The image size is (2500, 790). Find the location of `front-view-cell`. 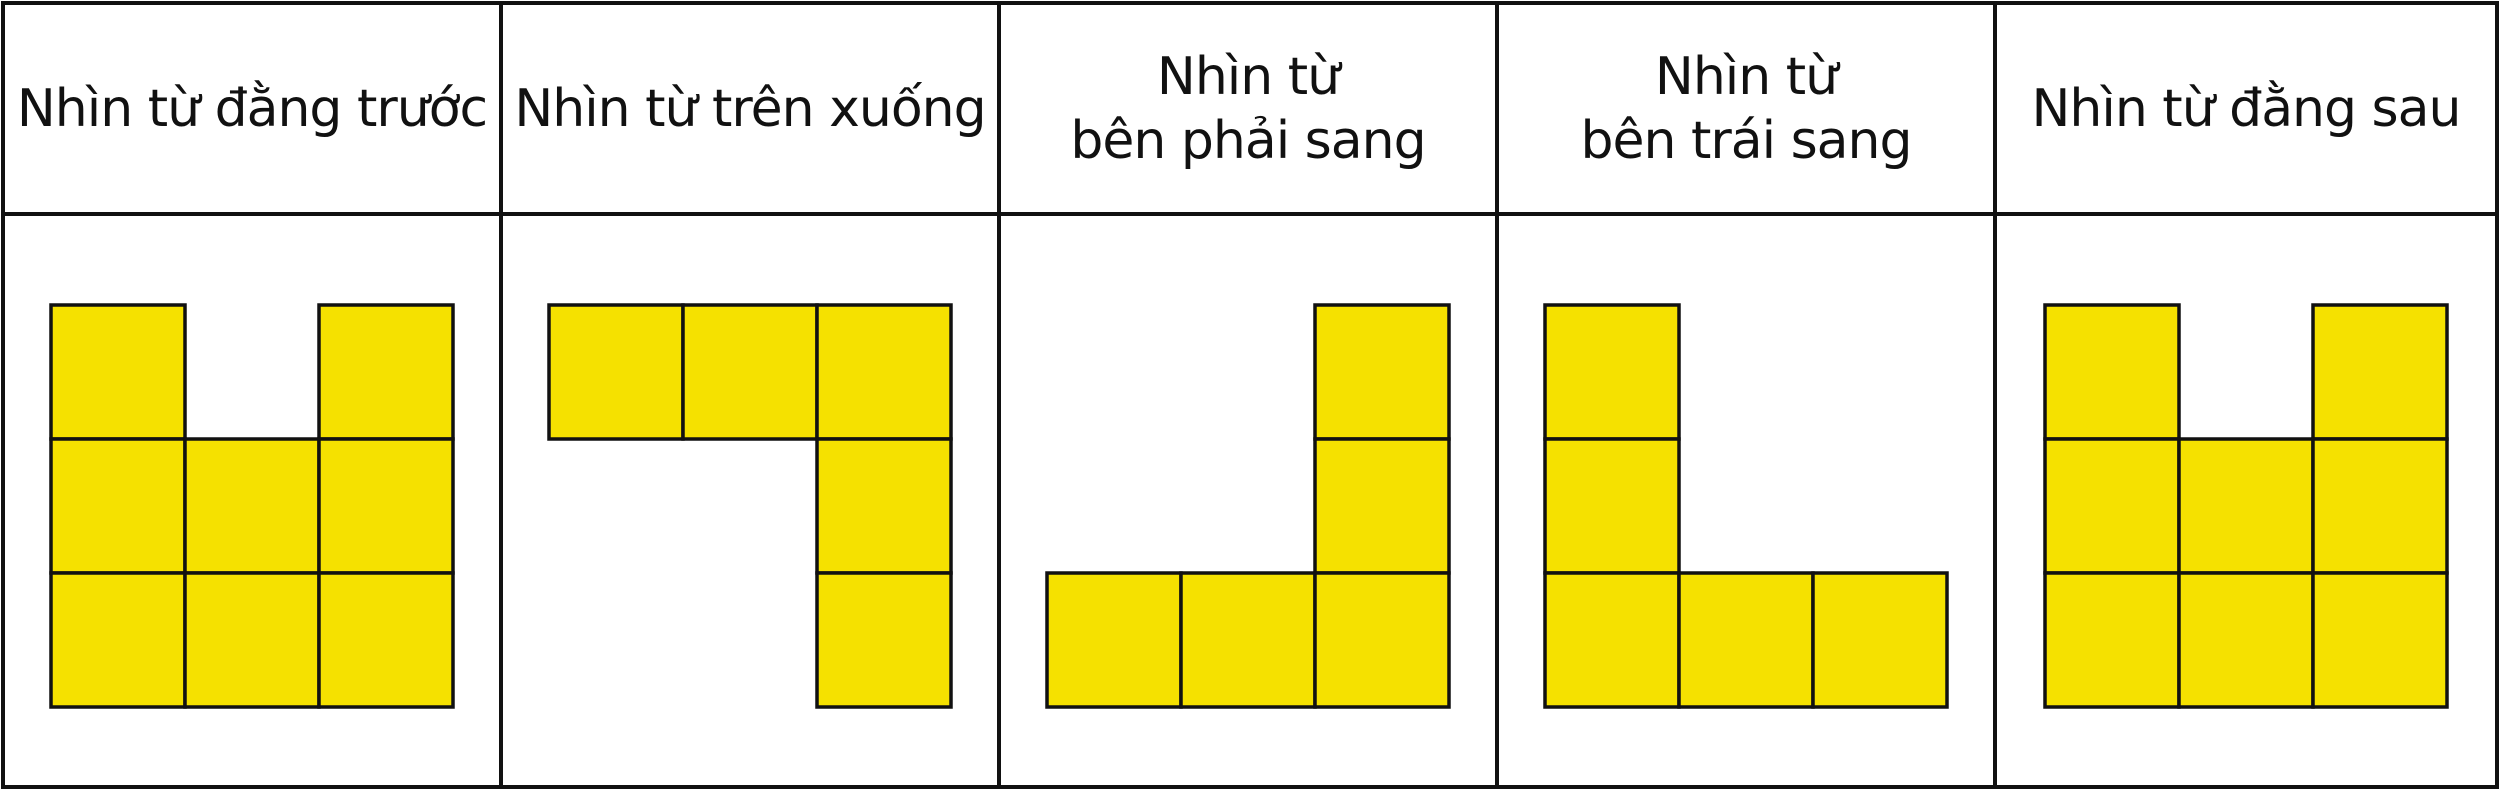

front-view-cell is located at coordinates (254, 500).